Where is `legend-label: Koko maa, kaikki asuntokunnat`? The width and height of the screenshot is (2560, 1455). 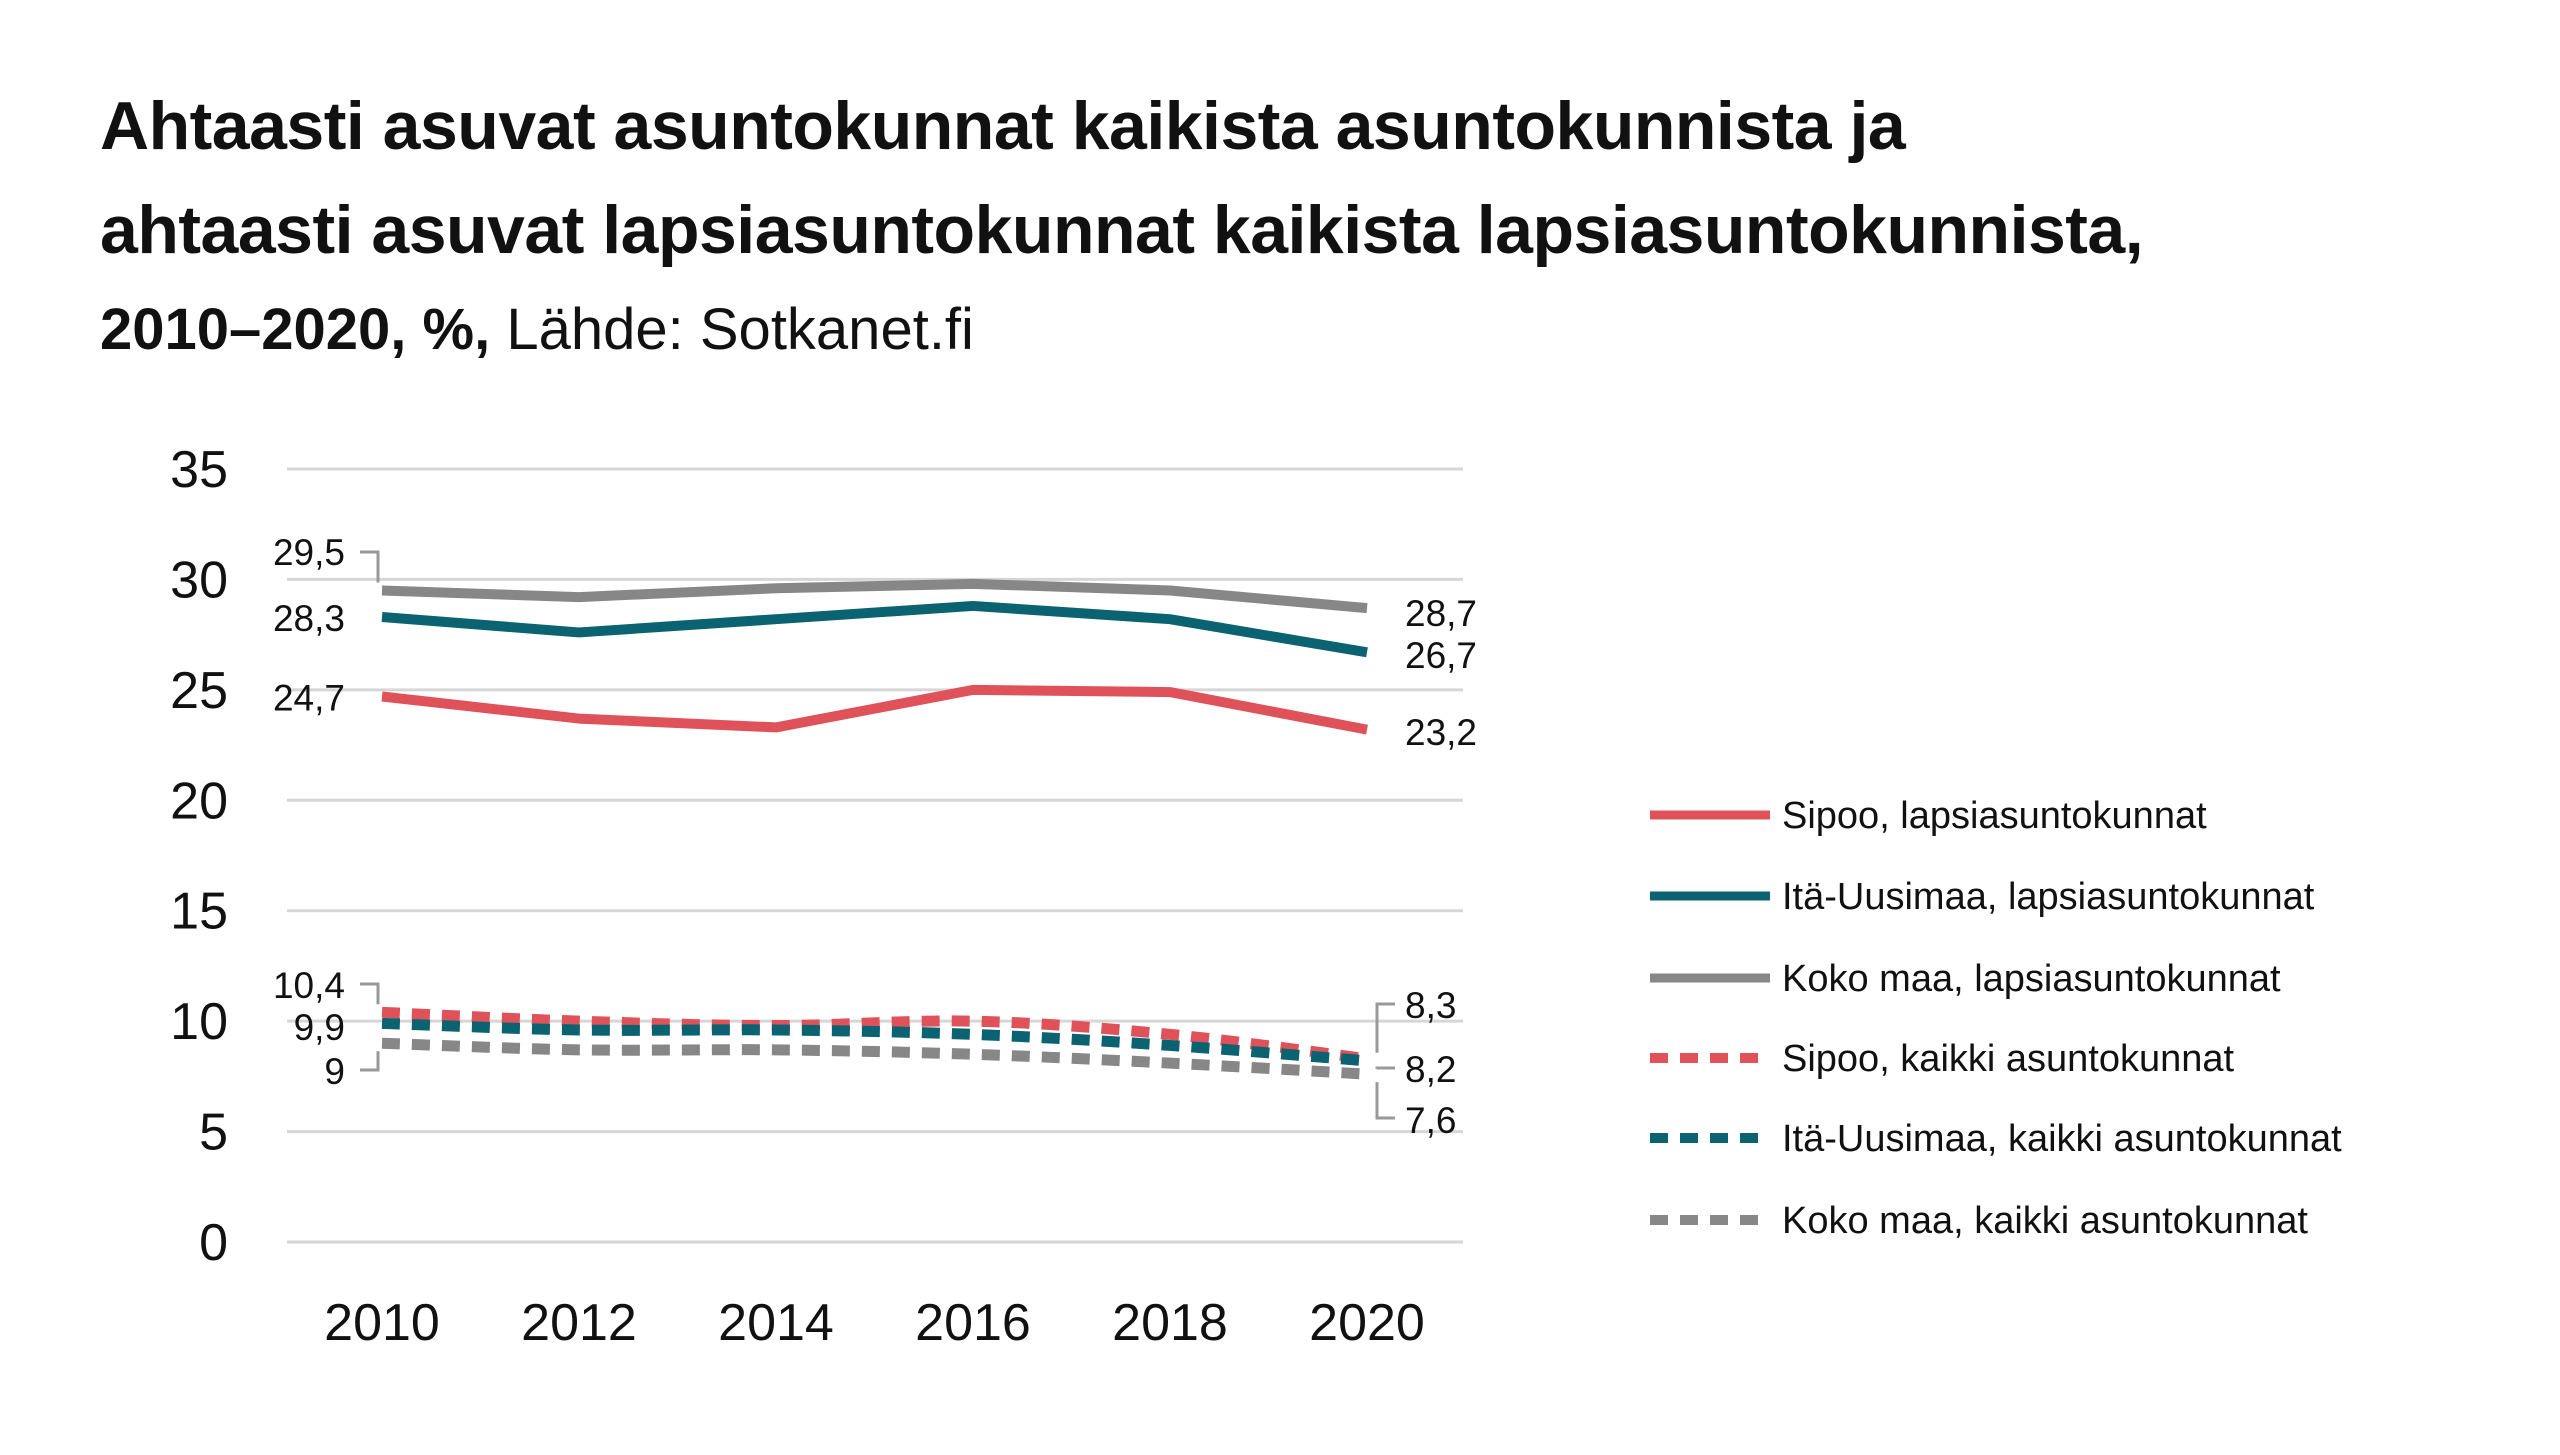 legend-label: Koko maa, kaikki asuntokunnat is located at coordinates (2045, 1221).